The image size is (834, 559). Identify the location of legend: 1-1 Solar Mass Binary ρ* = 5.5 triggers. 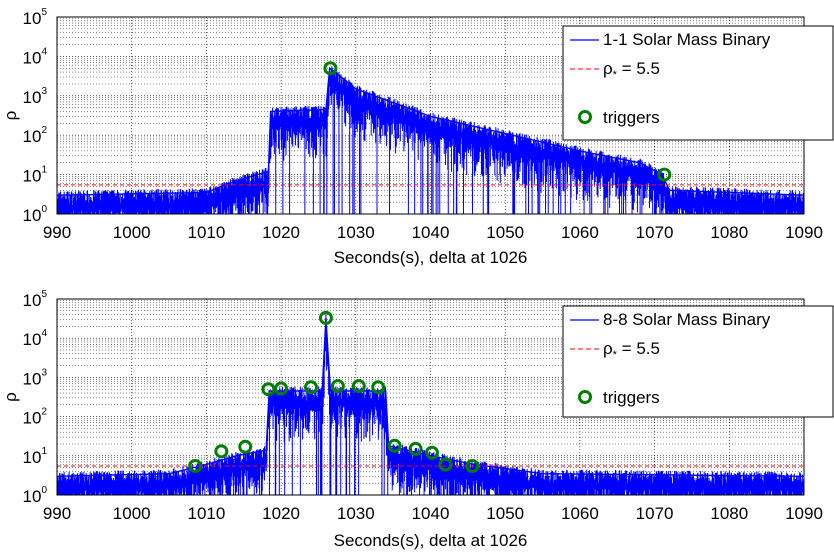
(698, 83).